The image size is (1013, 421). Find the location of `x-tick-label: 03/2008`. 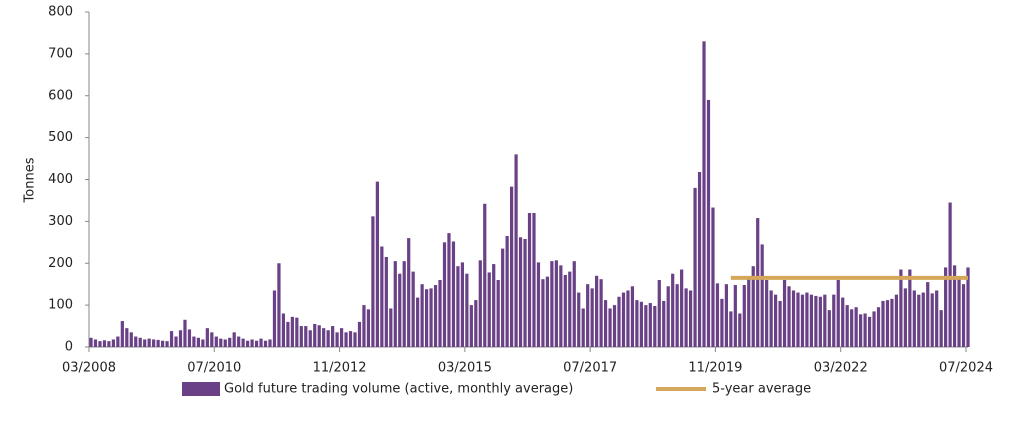

x-tick-label: 03/2008 is located at coordinates (89, 368).